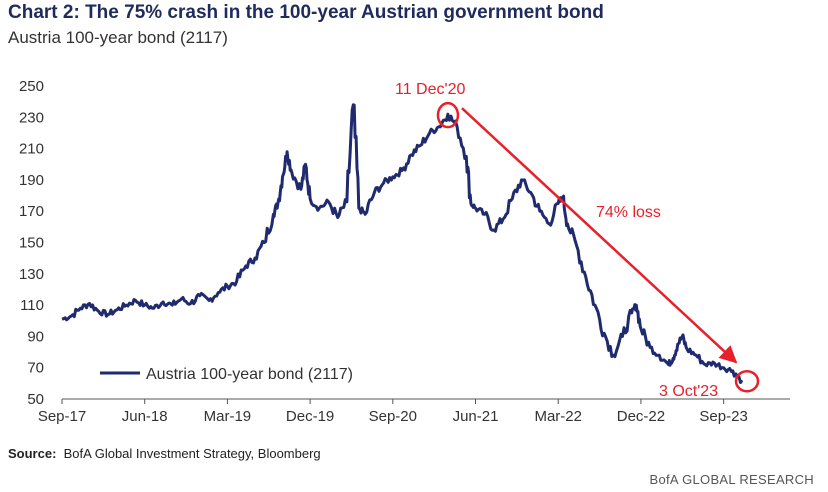 The image size is (828, 492). I want to click on y-tick-label: 250, so click(31, 86).